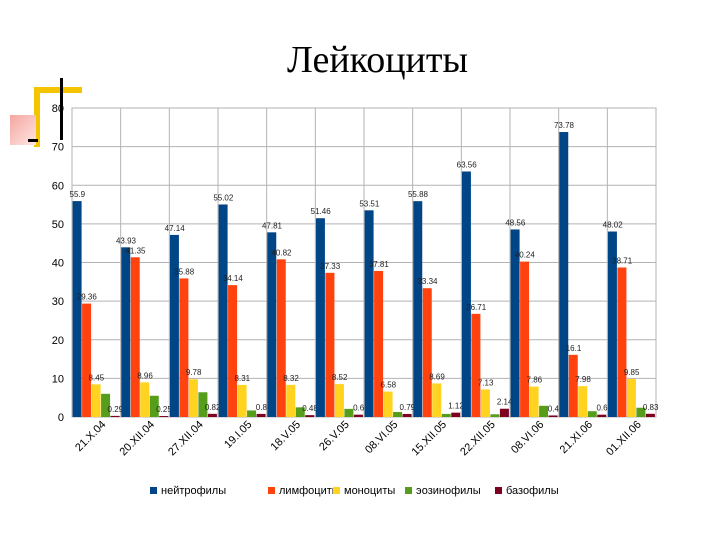 This screenshot has height=540, width=720. Describe the element at coordinates (624, 439) in the screenshot. I see `x-tick-label: 01.XII.06` at that location.